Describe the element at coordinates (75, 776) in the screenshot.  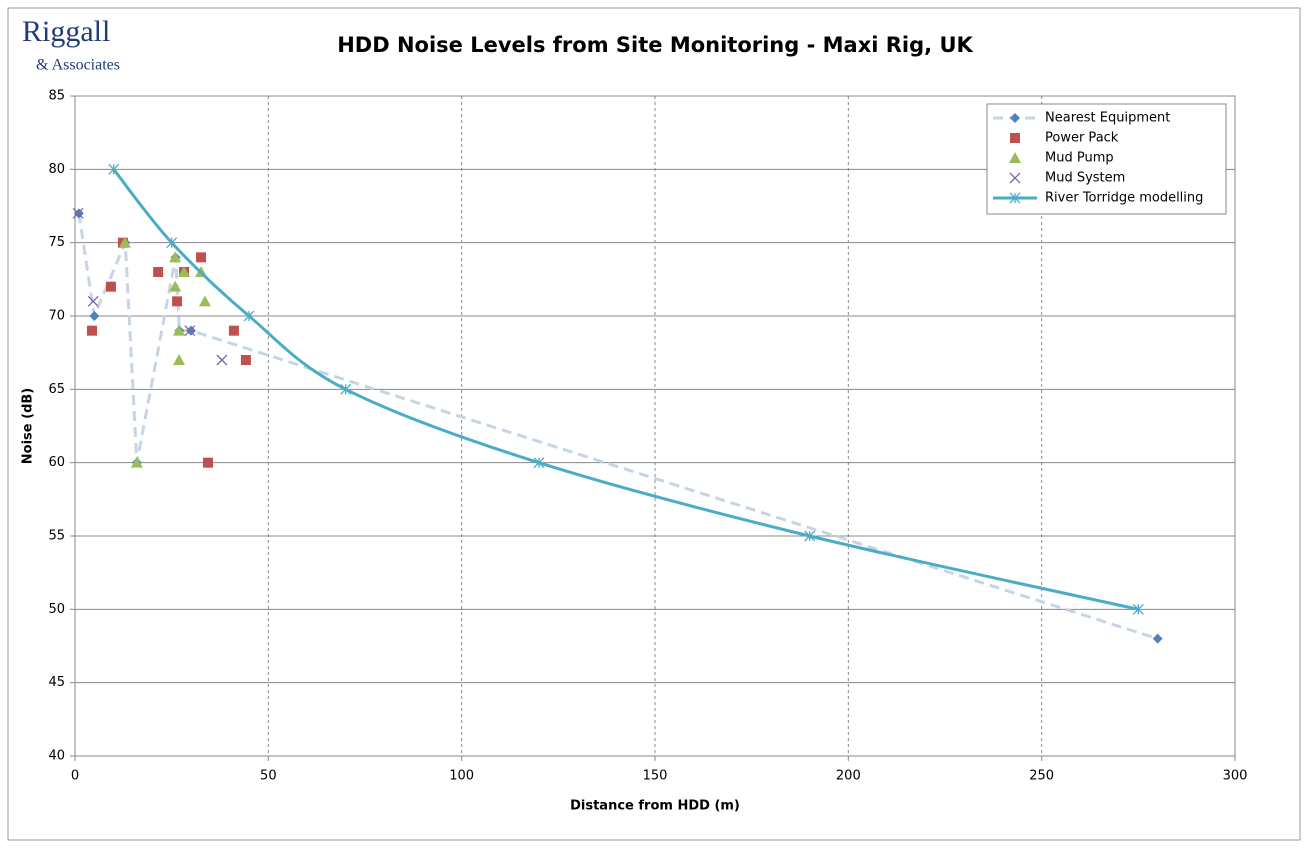
I see `x-tick-label: 0` at that location.